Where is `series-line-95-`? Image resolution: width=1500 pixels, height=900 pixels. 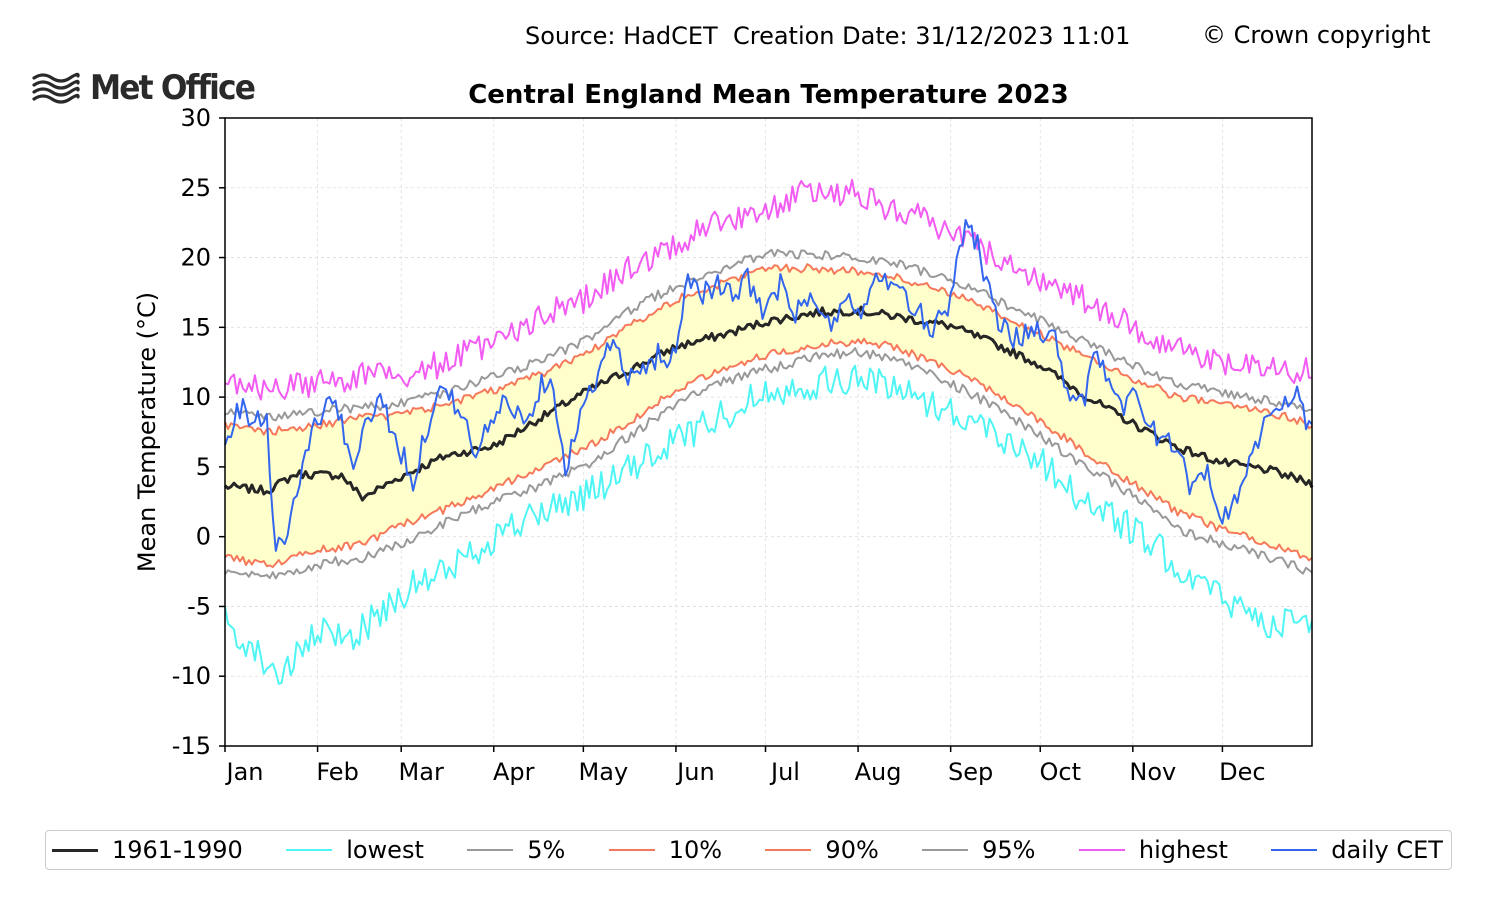
series-line-95- is located at coordinates (768, 335).